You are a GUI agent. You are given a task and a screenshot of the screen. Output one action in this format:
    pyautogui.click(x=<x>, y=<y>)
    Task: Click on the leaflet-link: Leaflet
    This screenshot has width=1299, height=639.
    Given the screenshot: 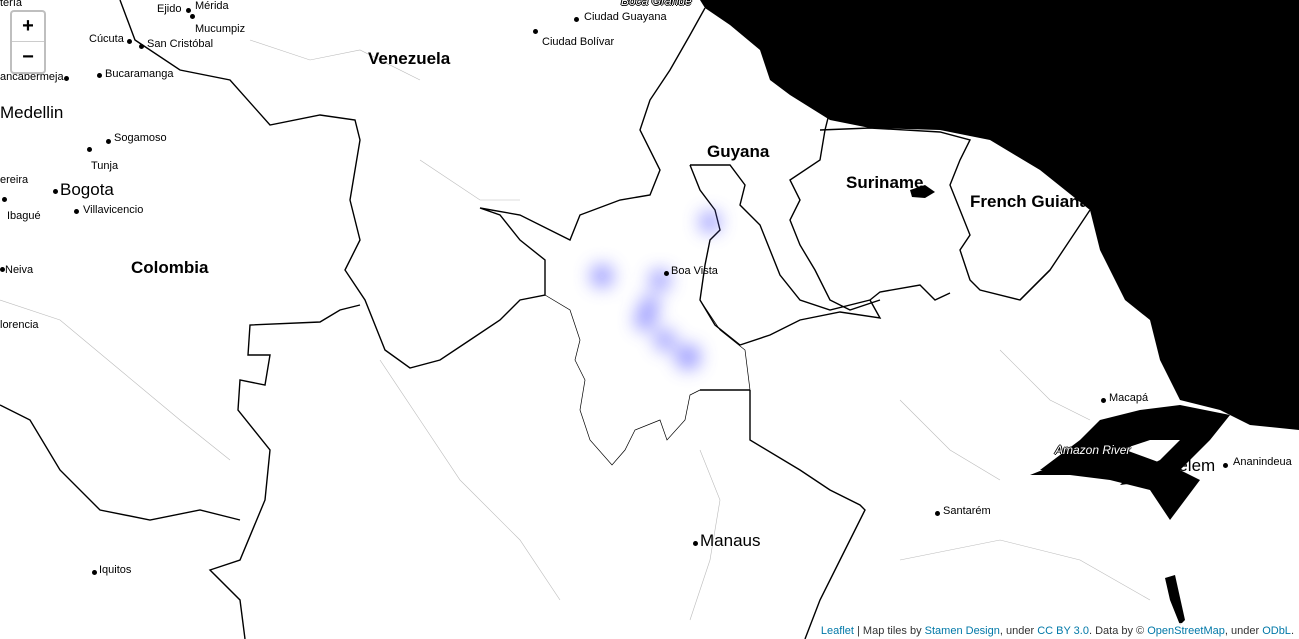 What is the action you would take?
    pyautogui.click(x=837, y=631)
    